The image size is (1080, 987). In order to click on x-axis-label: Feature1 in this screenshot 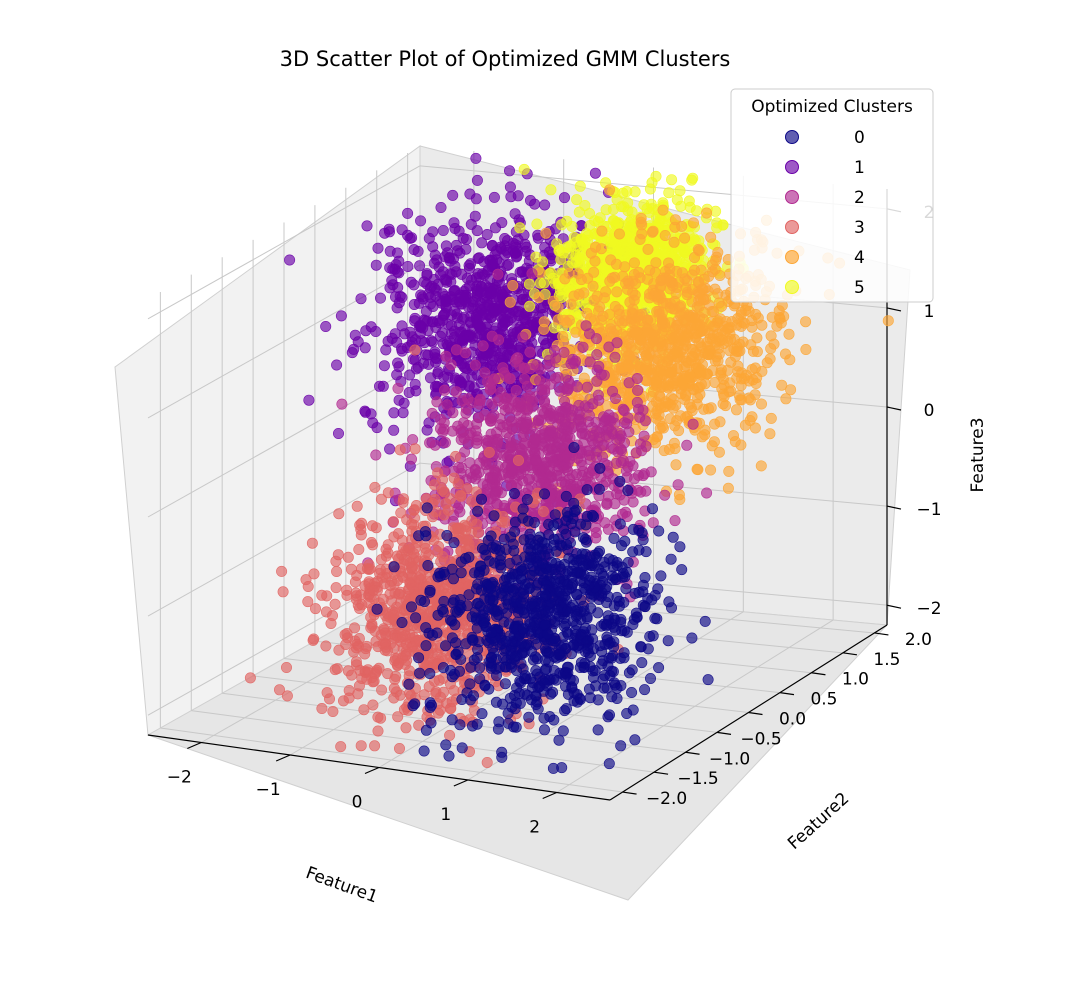, I will do `click(341, 885)`.